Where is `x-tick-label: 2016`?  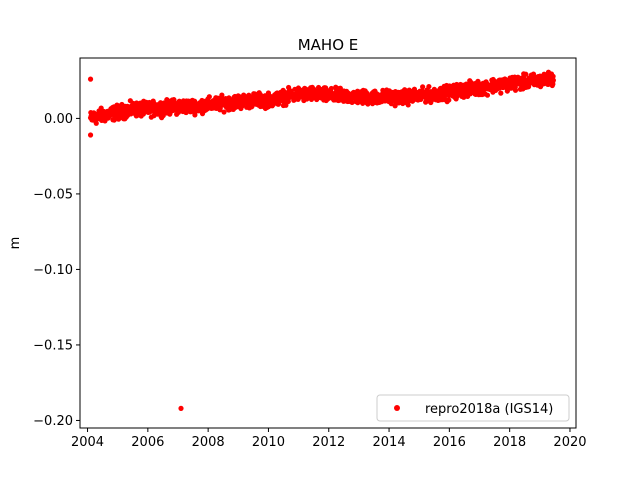
x-tick-label: 2016 is located at coordinates (449, 442).